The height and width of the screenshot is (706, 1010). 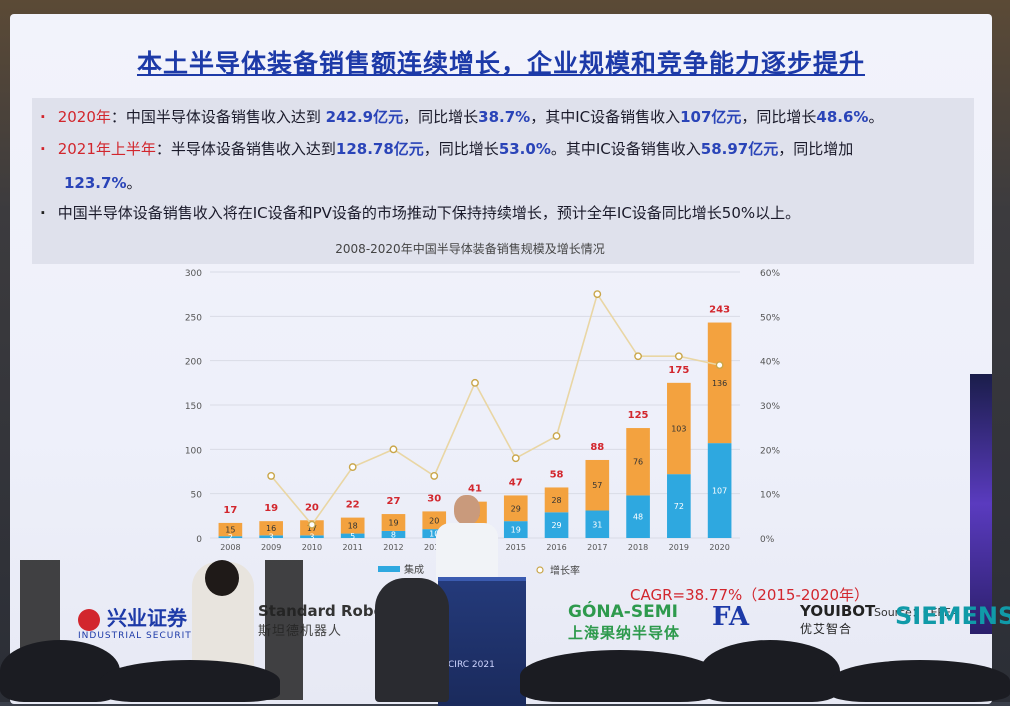 What do you see at coordinates (475, 489) in the screenshot?
I see `total-label: 41` at bounding box center [475, 489].